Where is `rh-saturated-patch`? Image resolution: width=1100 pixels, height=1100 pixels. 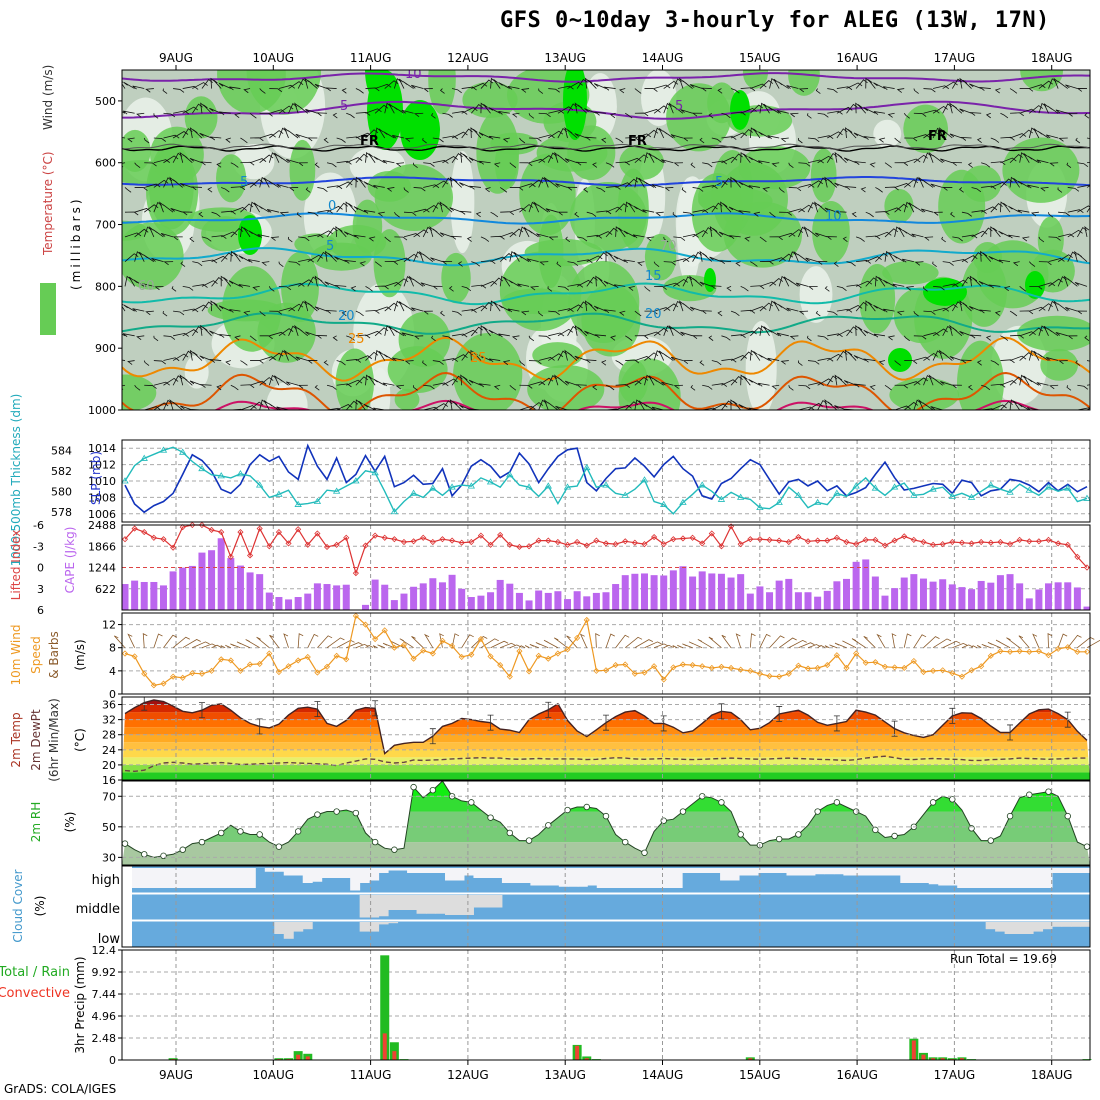
rh-saturated-patch is located at coordinates (420, 130).